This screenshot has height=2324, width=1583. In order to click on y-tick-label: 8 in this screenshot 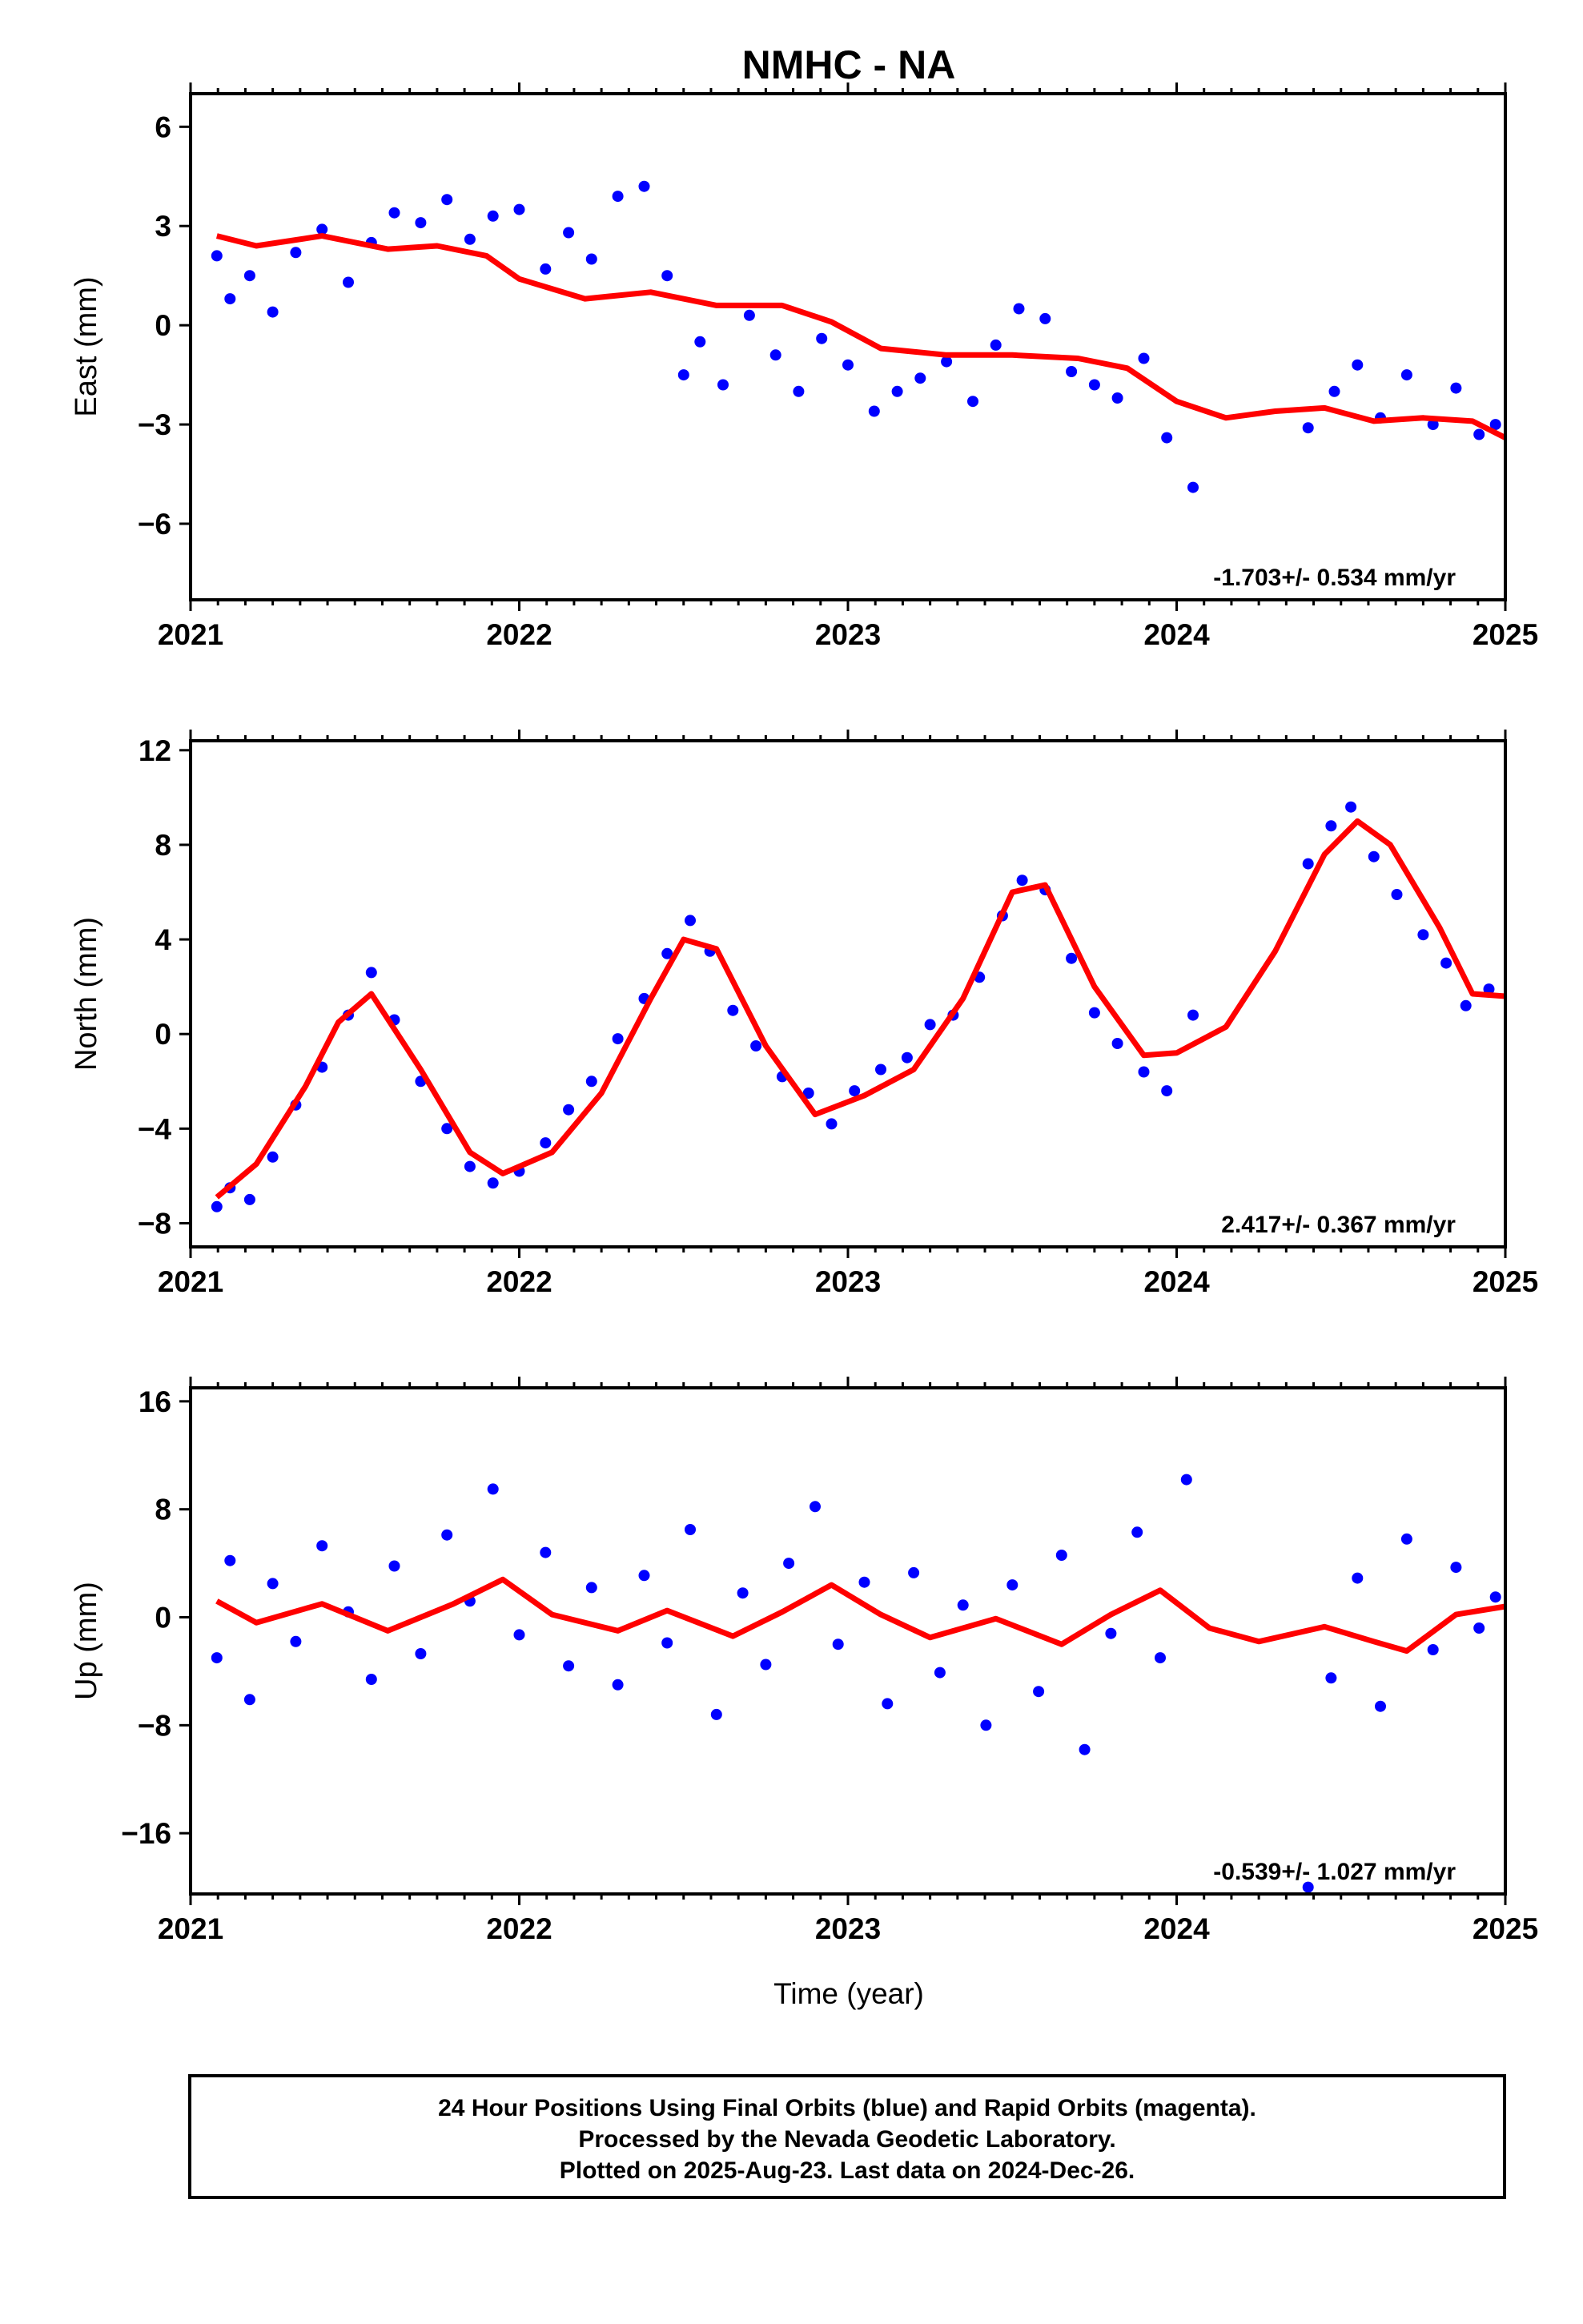, I will do `click(163, 845)`.